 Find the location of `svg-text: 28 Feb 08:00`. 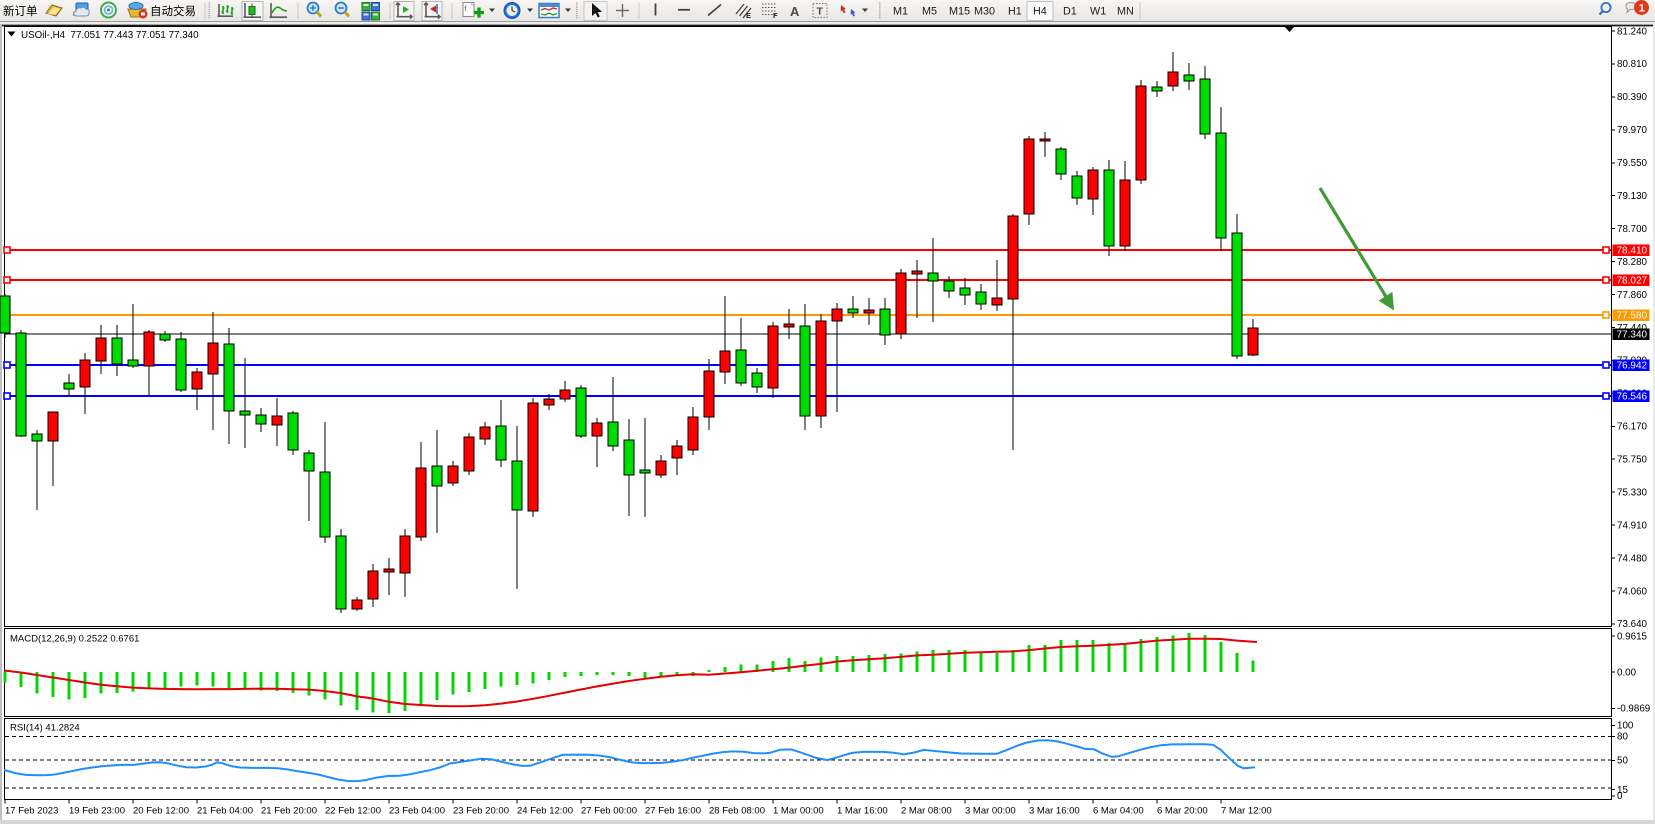

svg-text: 28 Feb 08:00 is located at coordinates (737, 811).